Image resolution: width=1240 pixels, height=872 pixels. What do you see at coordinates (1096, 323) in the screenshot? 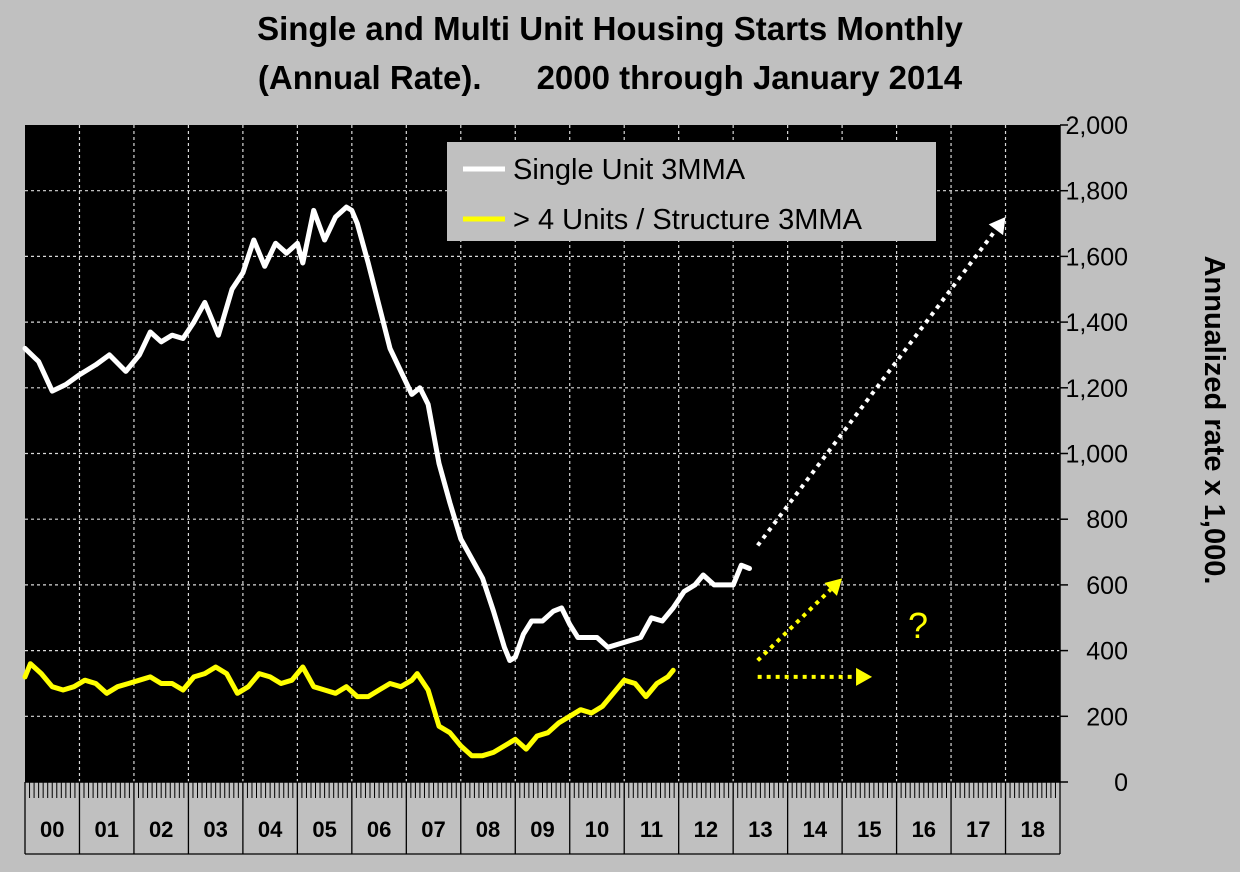
I see `y-tick-label: 1,400` at bounding box center [1096, 323].